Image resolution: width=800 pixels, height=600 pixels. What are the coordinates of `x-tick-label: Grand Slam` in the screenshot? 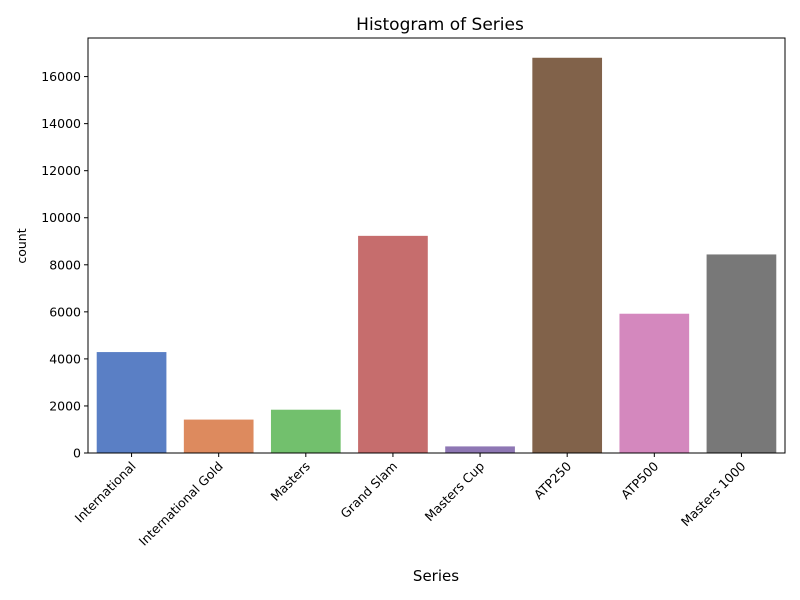 It's located at (368, 490).